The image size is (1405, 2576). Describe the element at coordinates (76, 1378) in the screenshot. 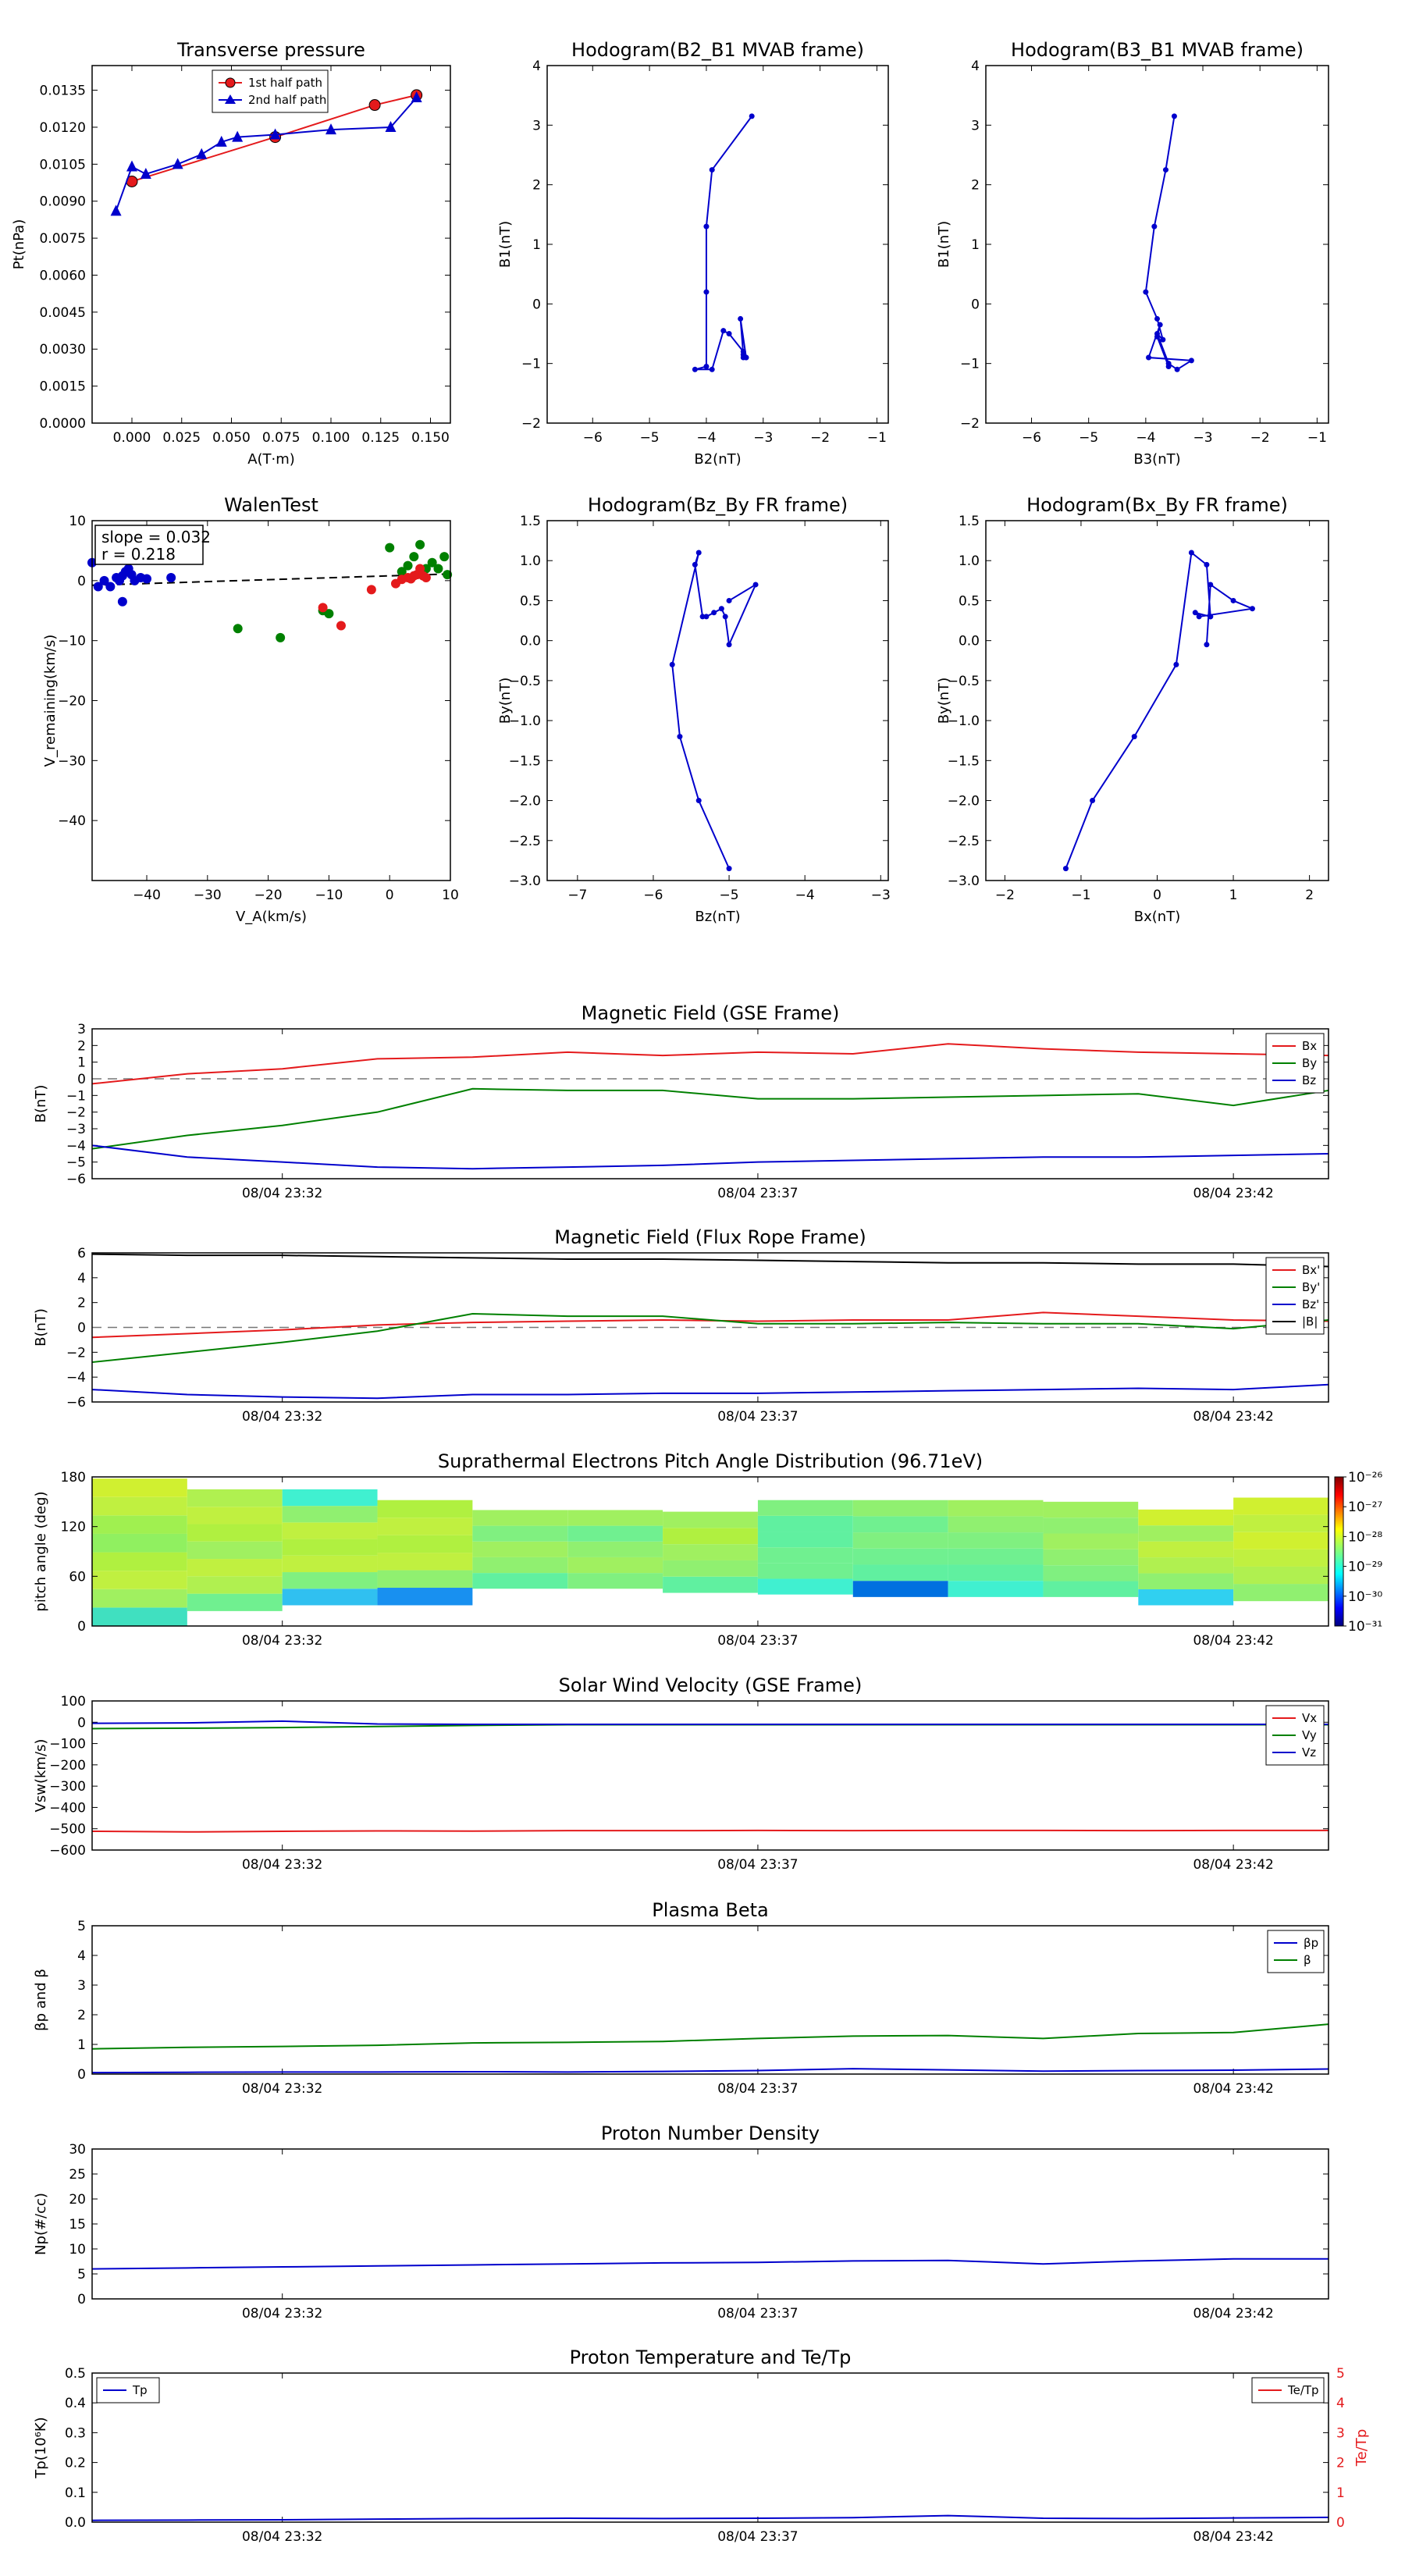

I see `y-tick-label: −4` at that location.